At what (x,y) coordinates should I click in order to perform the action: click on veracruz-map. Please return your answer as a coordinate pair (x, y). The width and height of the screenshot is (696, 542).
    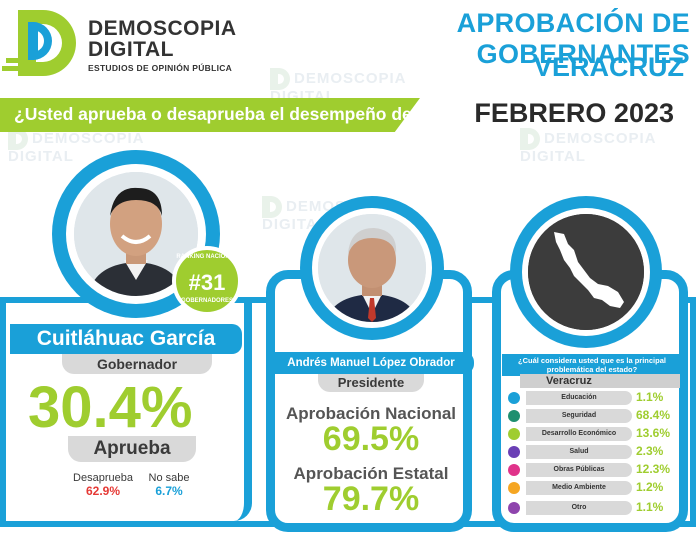
    Looking at the image, I should click on (586, 272).